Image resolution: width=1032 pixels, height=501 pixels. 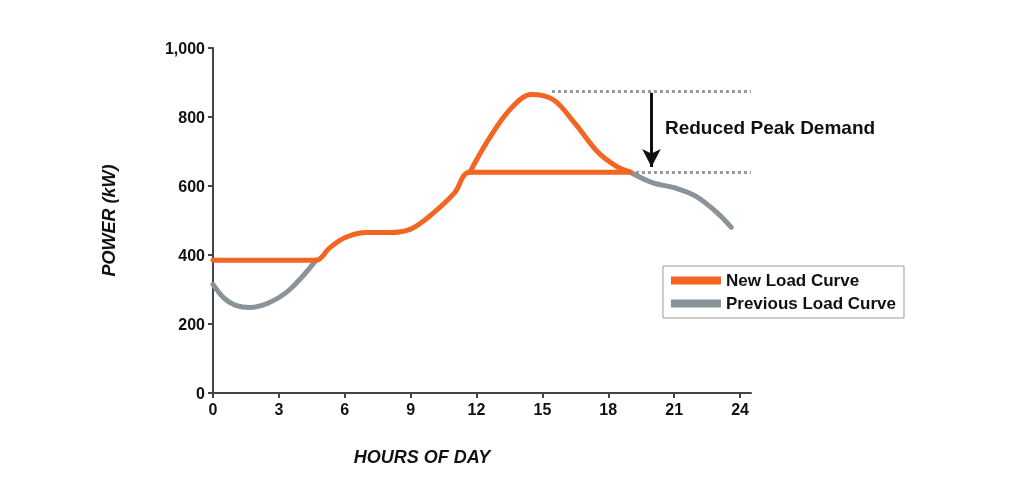 I want to click on y-tick-label: 400, so click(x=192, y=255).